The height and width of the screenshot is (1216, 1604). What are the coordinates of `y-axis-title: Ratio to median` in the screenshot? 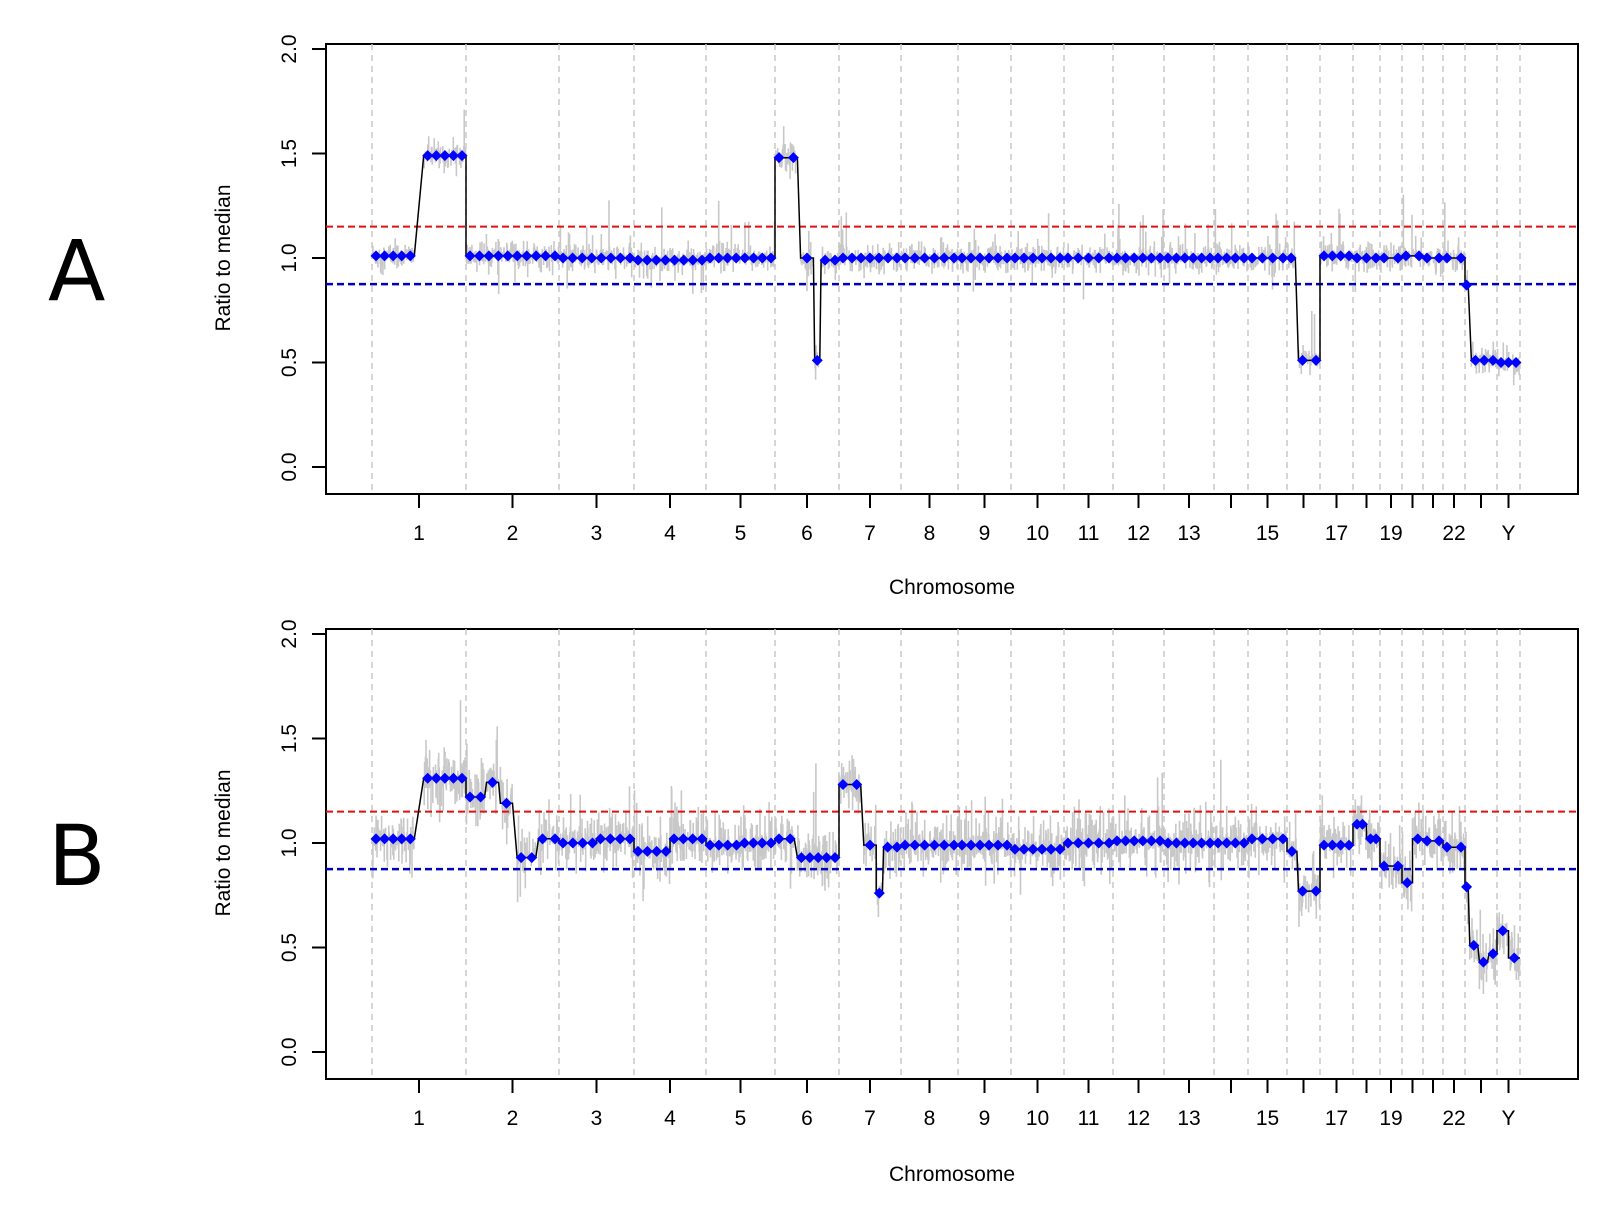 It's located at (223, 257).